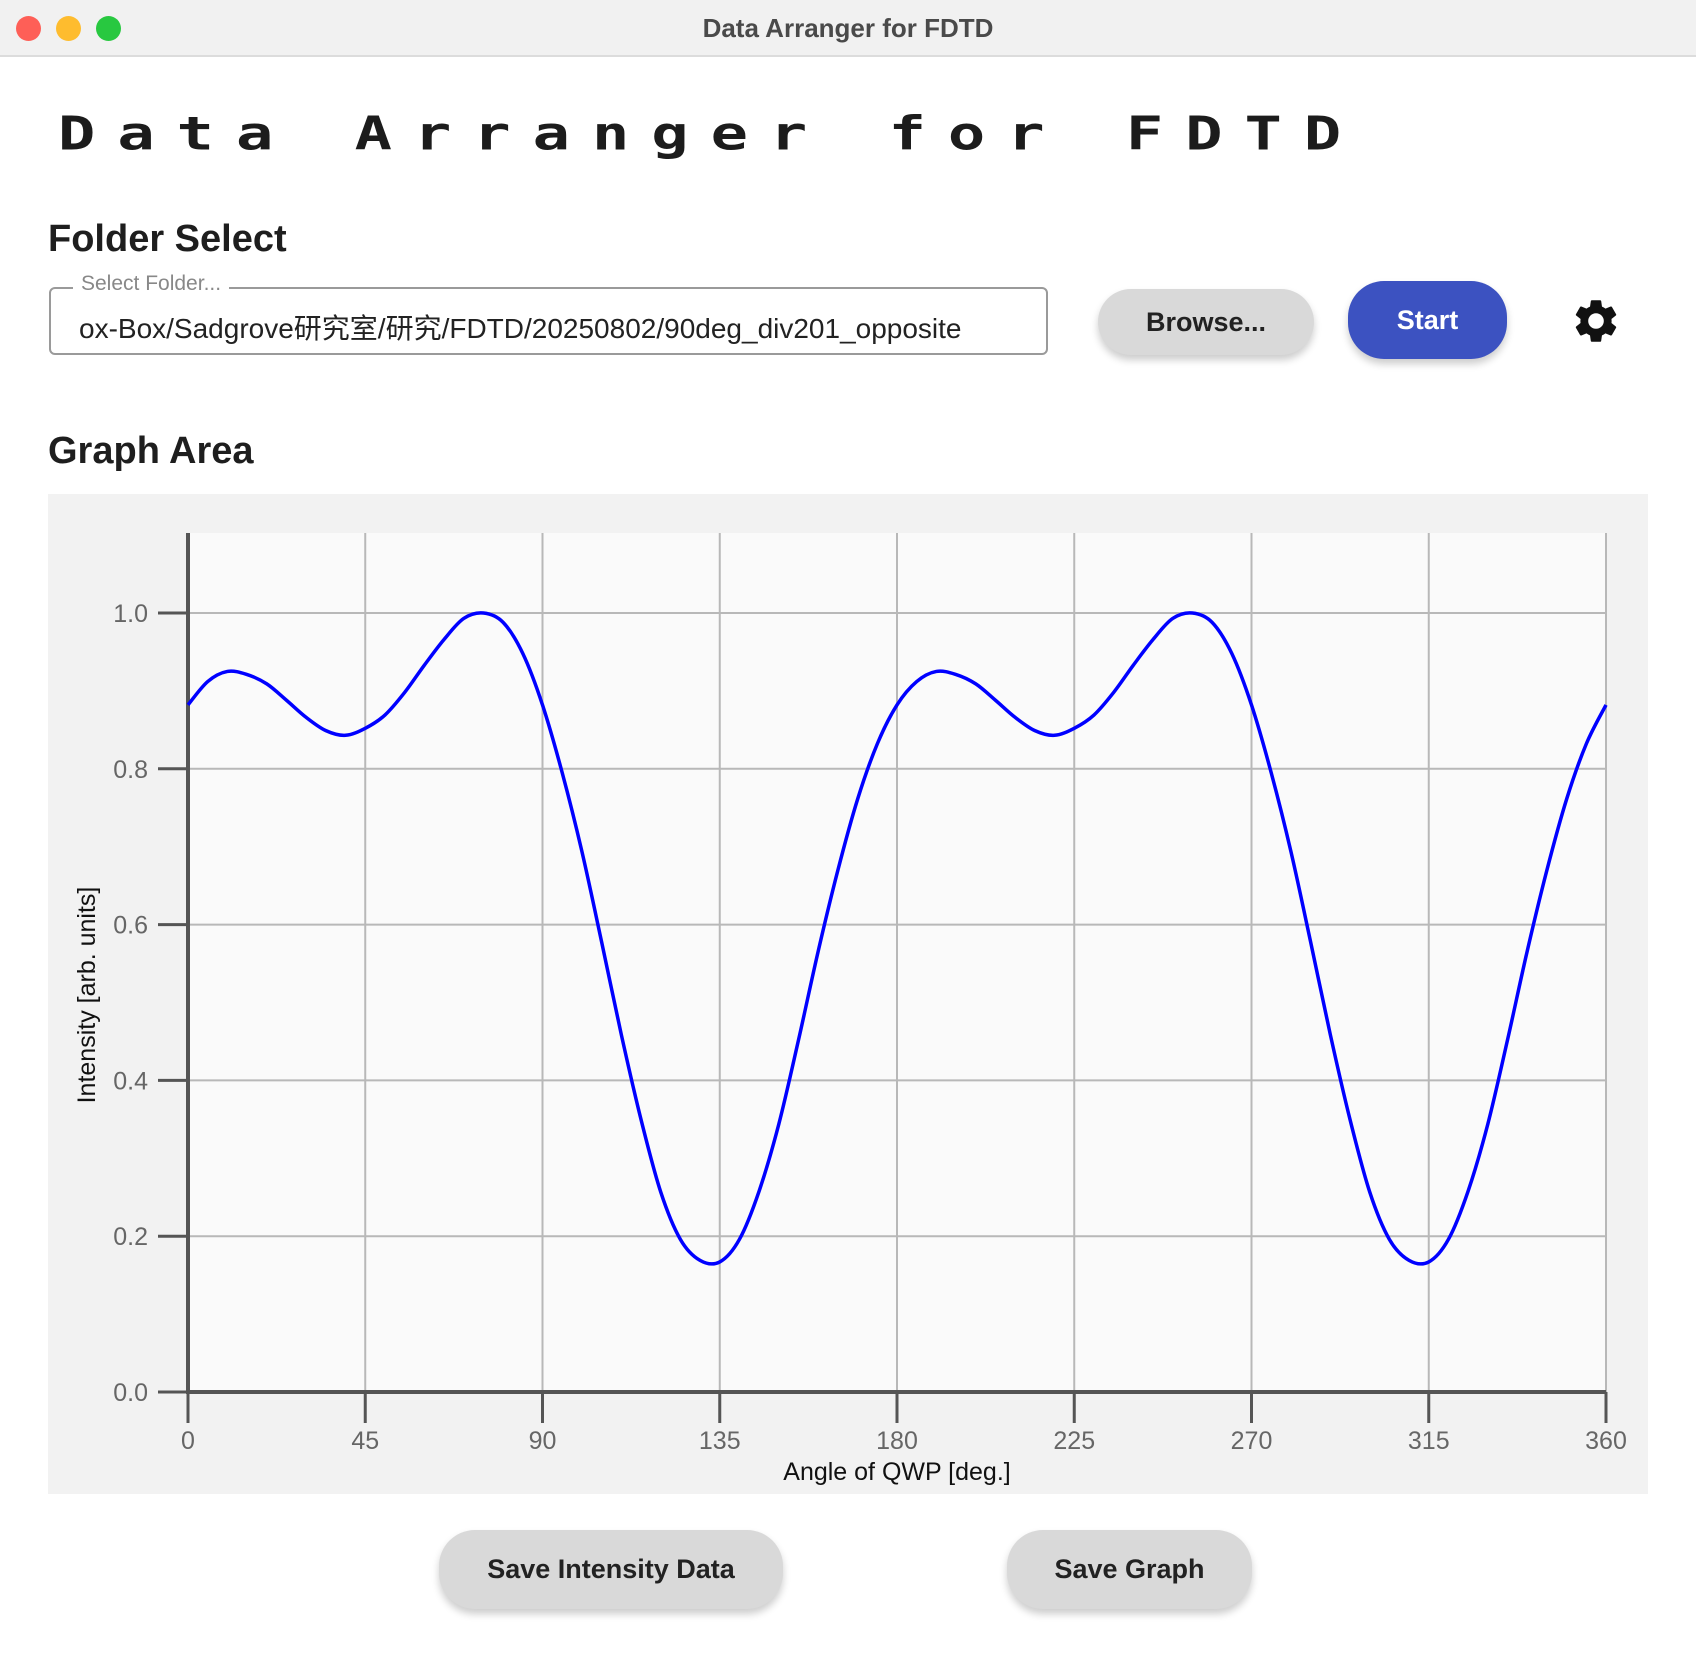  I want to click on y-tick-label: 0.4, so click(130, 1081).